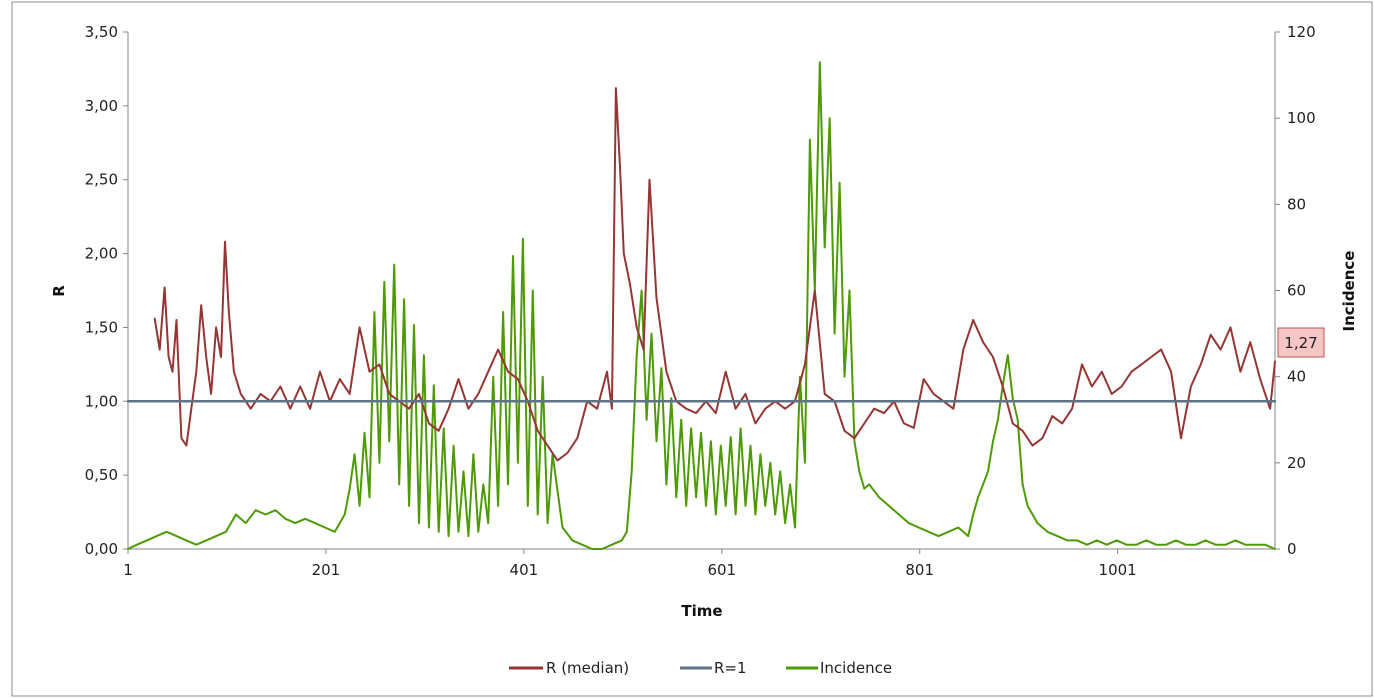 The image size is (1374, 698). Describe the element at coordinates (326, 570) in the screenshot. I see `x-tick-label: 201` at that location.